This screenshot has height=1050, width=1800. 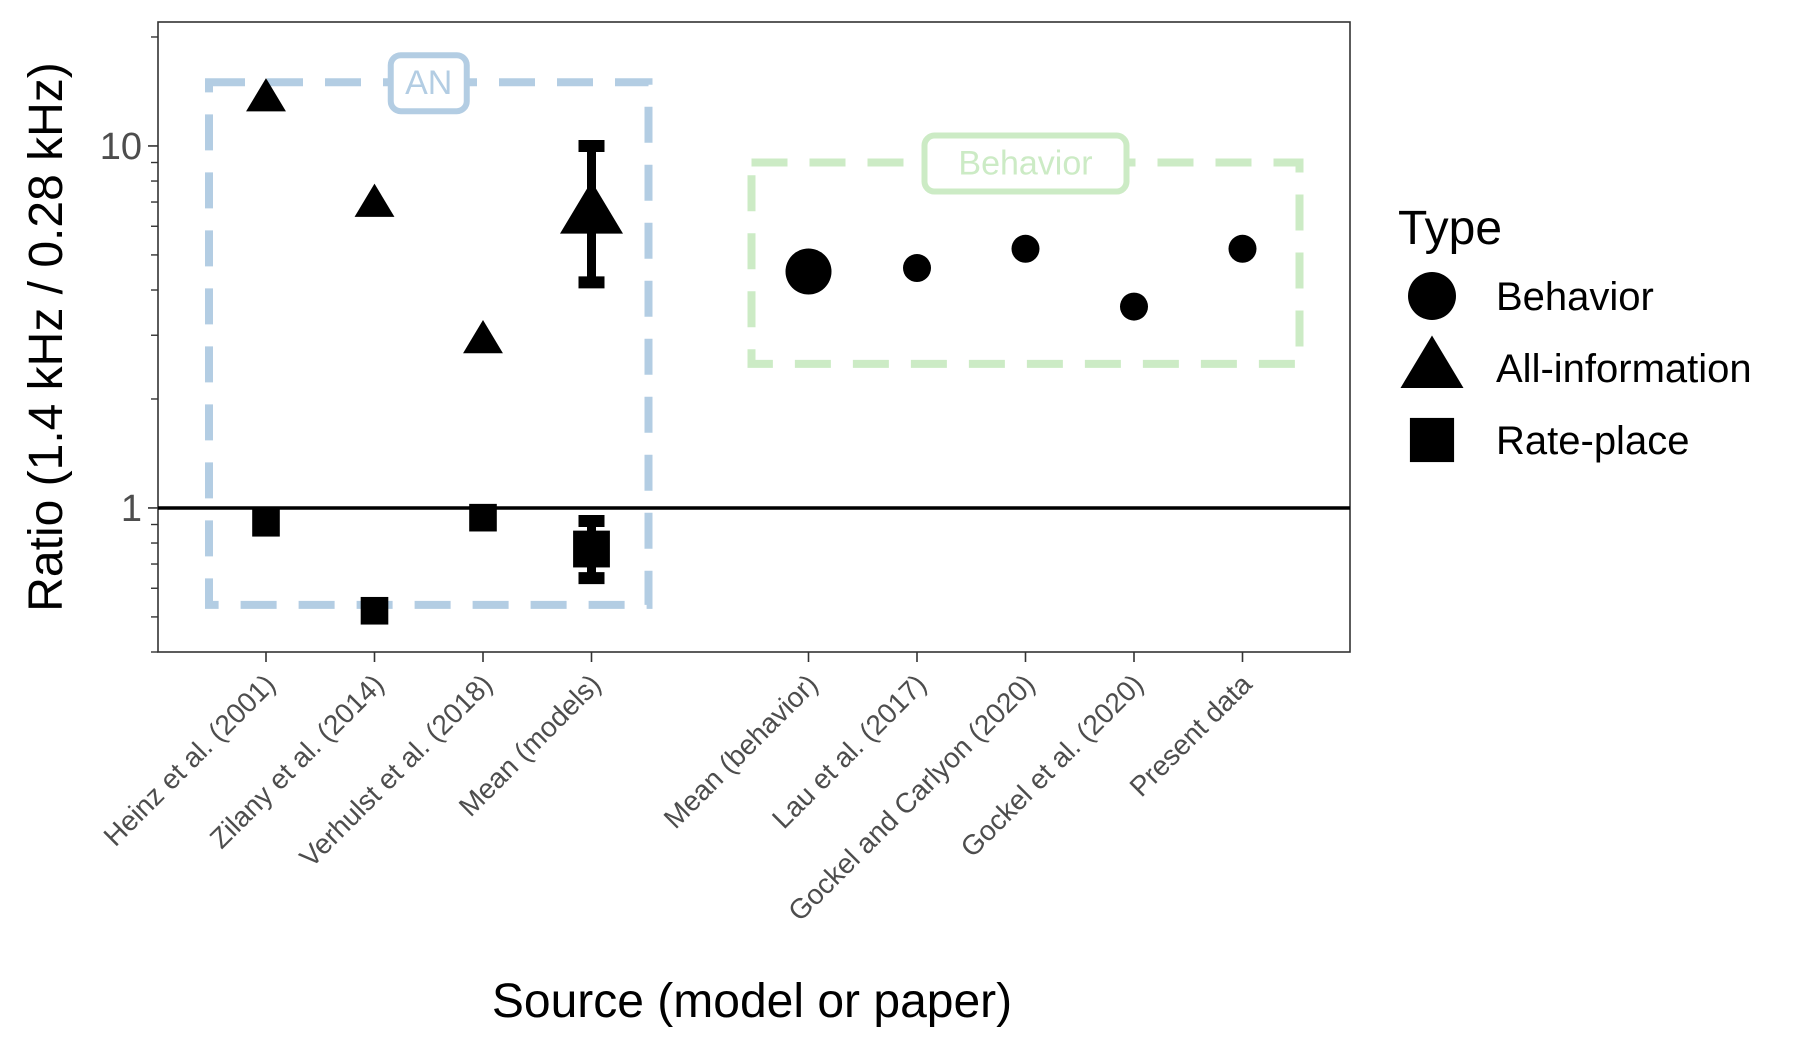 I want to click on legend-key-circle, so click(x=1432, y=296).